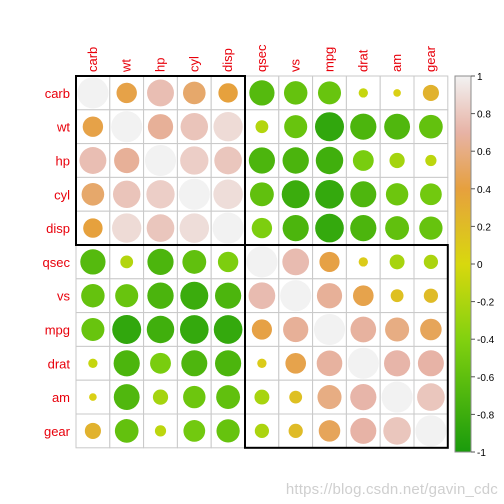 This screenshot has height=504, width=504. I want to click on corr-circle-gear-hp, so click(160, 431).